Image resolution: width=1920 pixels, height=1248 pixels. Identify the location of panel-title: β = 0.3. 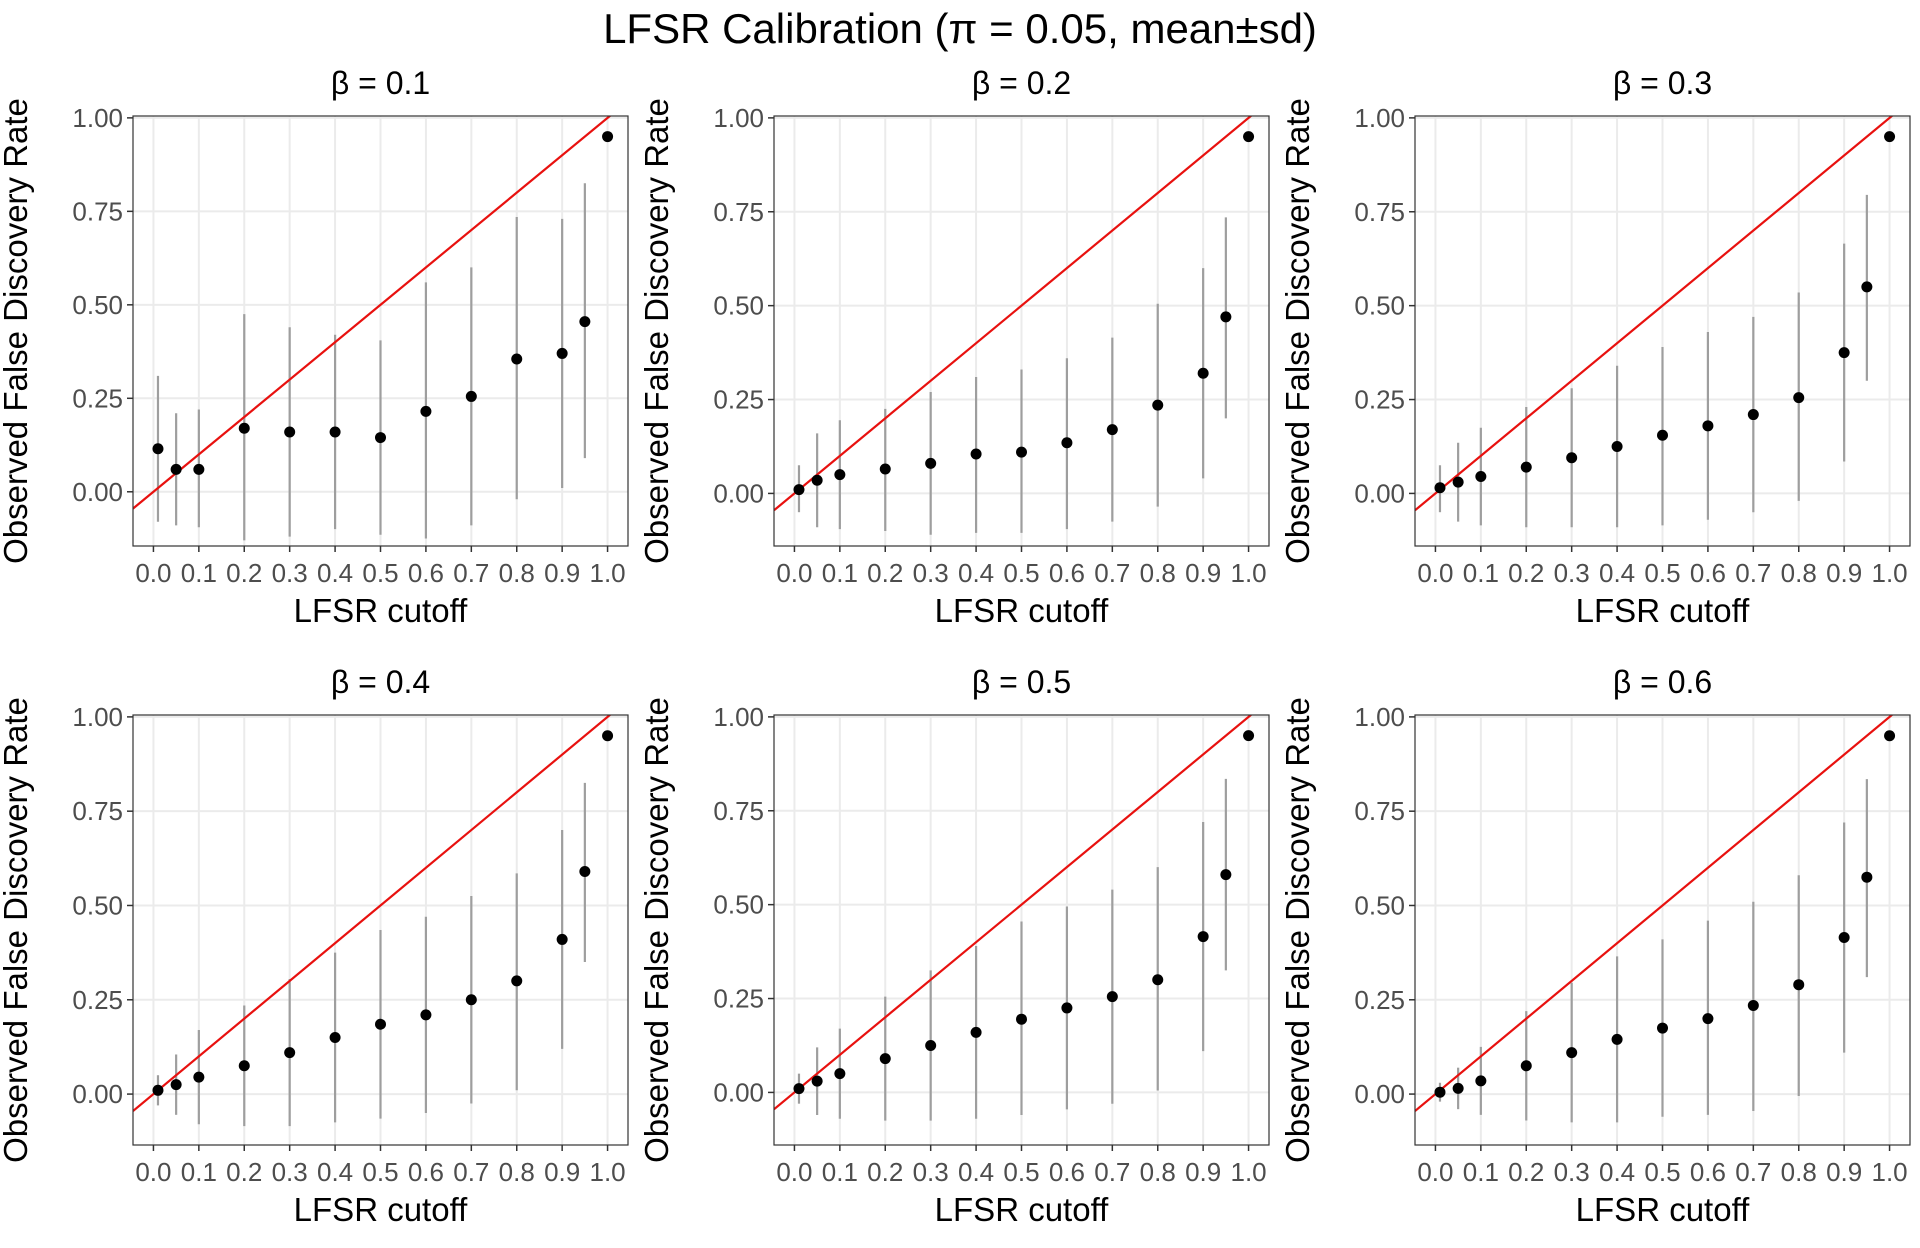
(1662, 83).